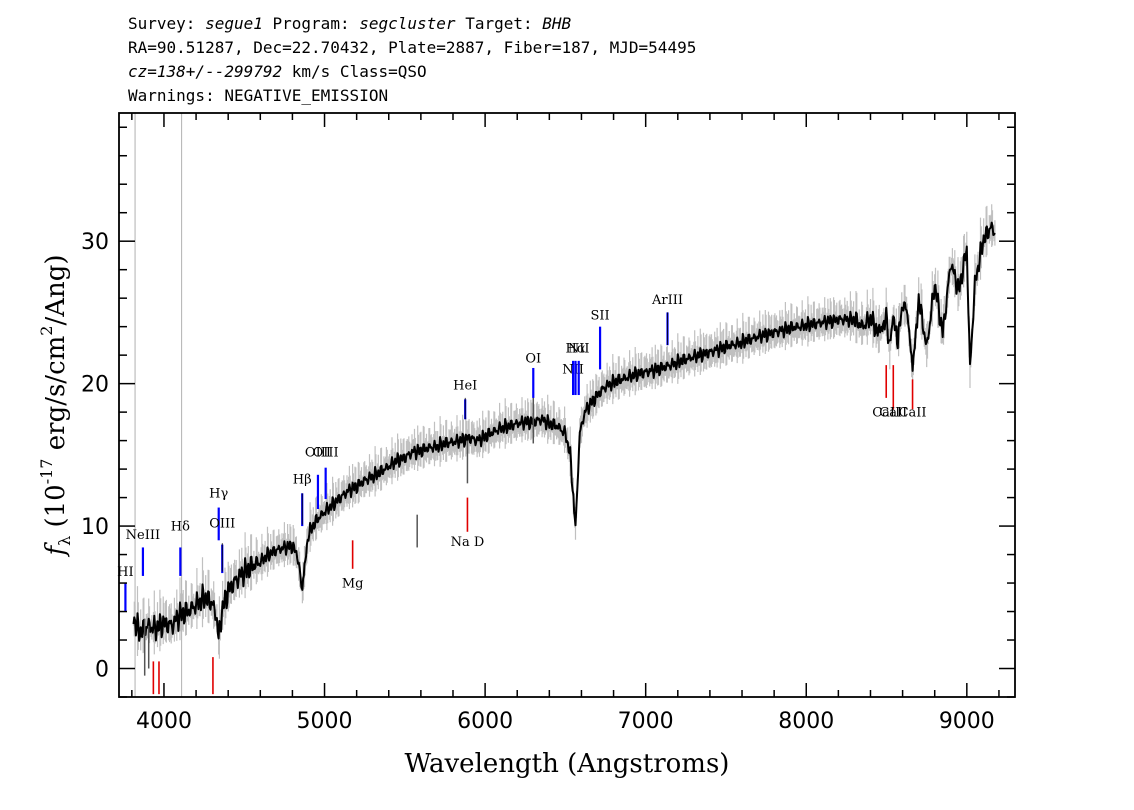  What do you see at coordinates (806, 721) in the screenshot?
I see `x-tick-label: 8000` at bounding box center [806, 721].